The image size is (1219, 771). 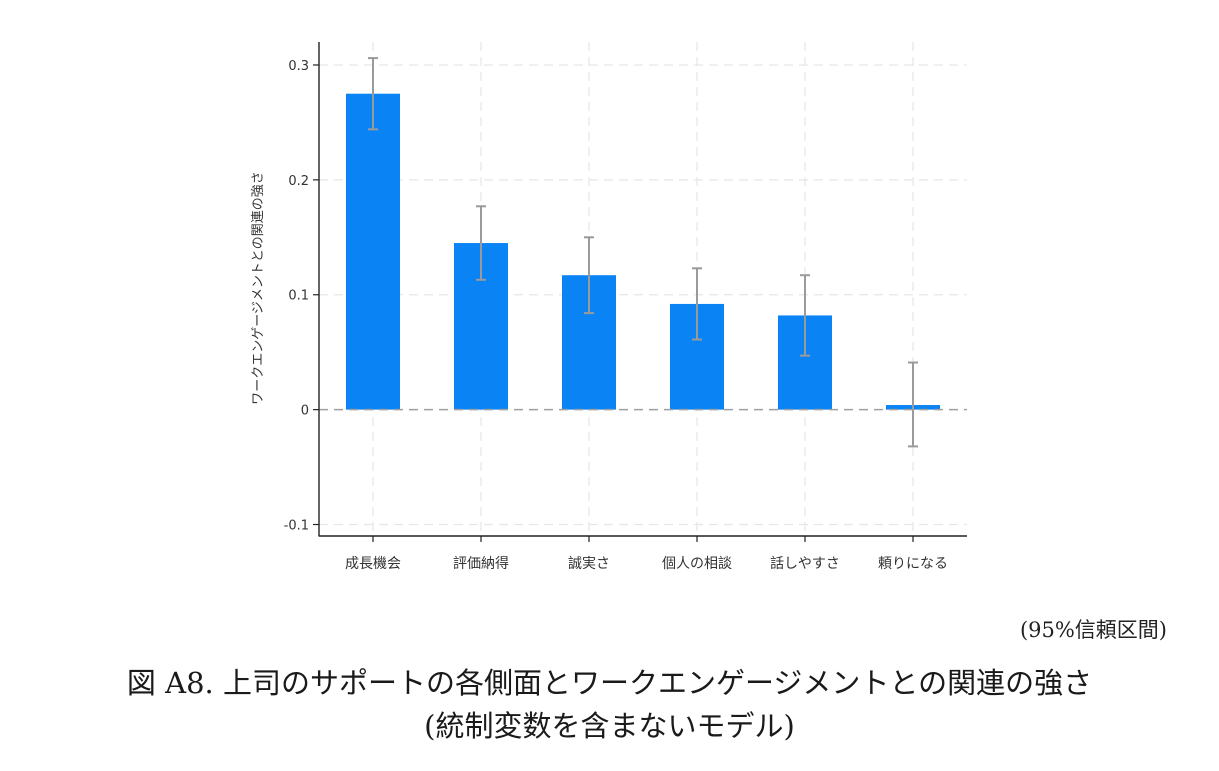 I want to click on x-category-label-4: 話しやすさ, so click(x=805, y=563).